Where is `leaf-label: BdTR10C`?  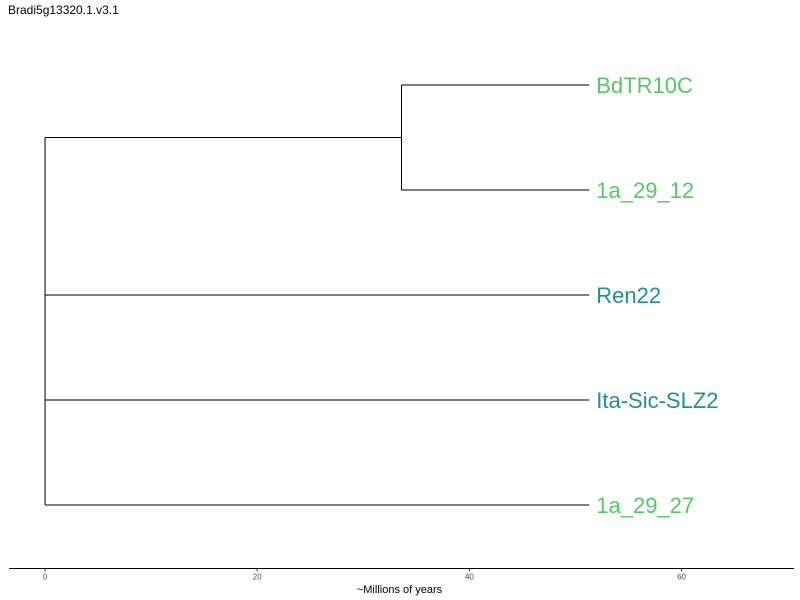 leaf-label: BdTR10C is located at coordinates (644, 85).